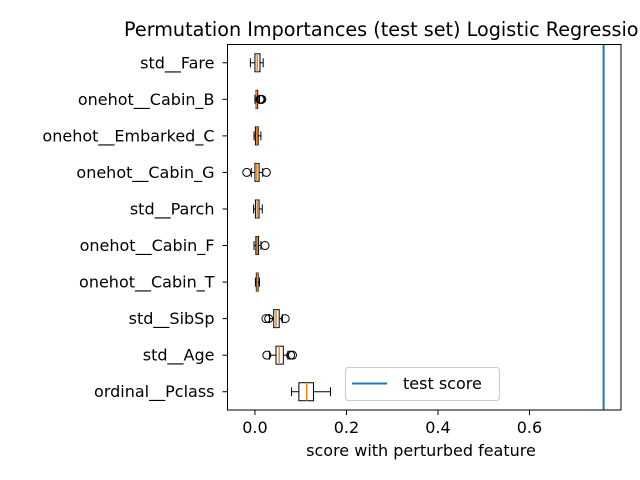 This screenshot has width=640, height=480. What do you see at coordinates (311, 392) in the screenshot?
I see `box-ordinal-pclass` at bounding box center [311, 392].